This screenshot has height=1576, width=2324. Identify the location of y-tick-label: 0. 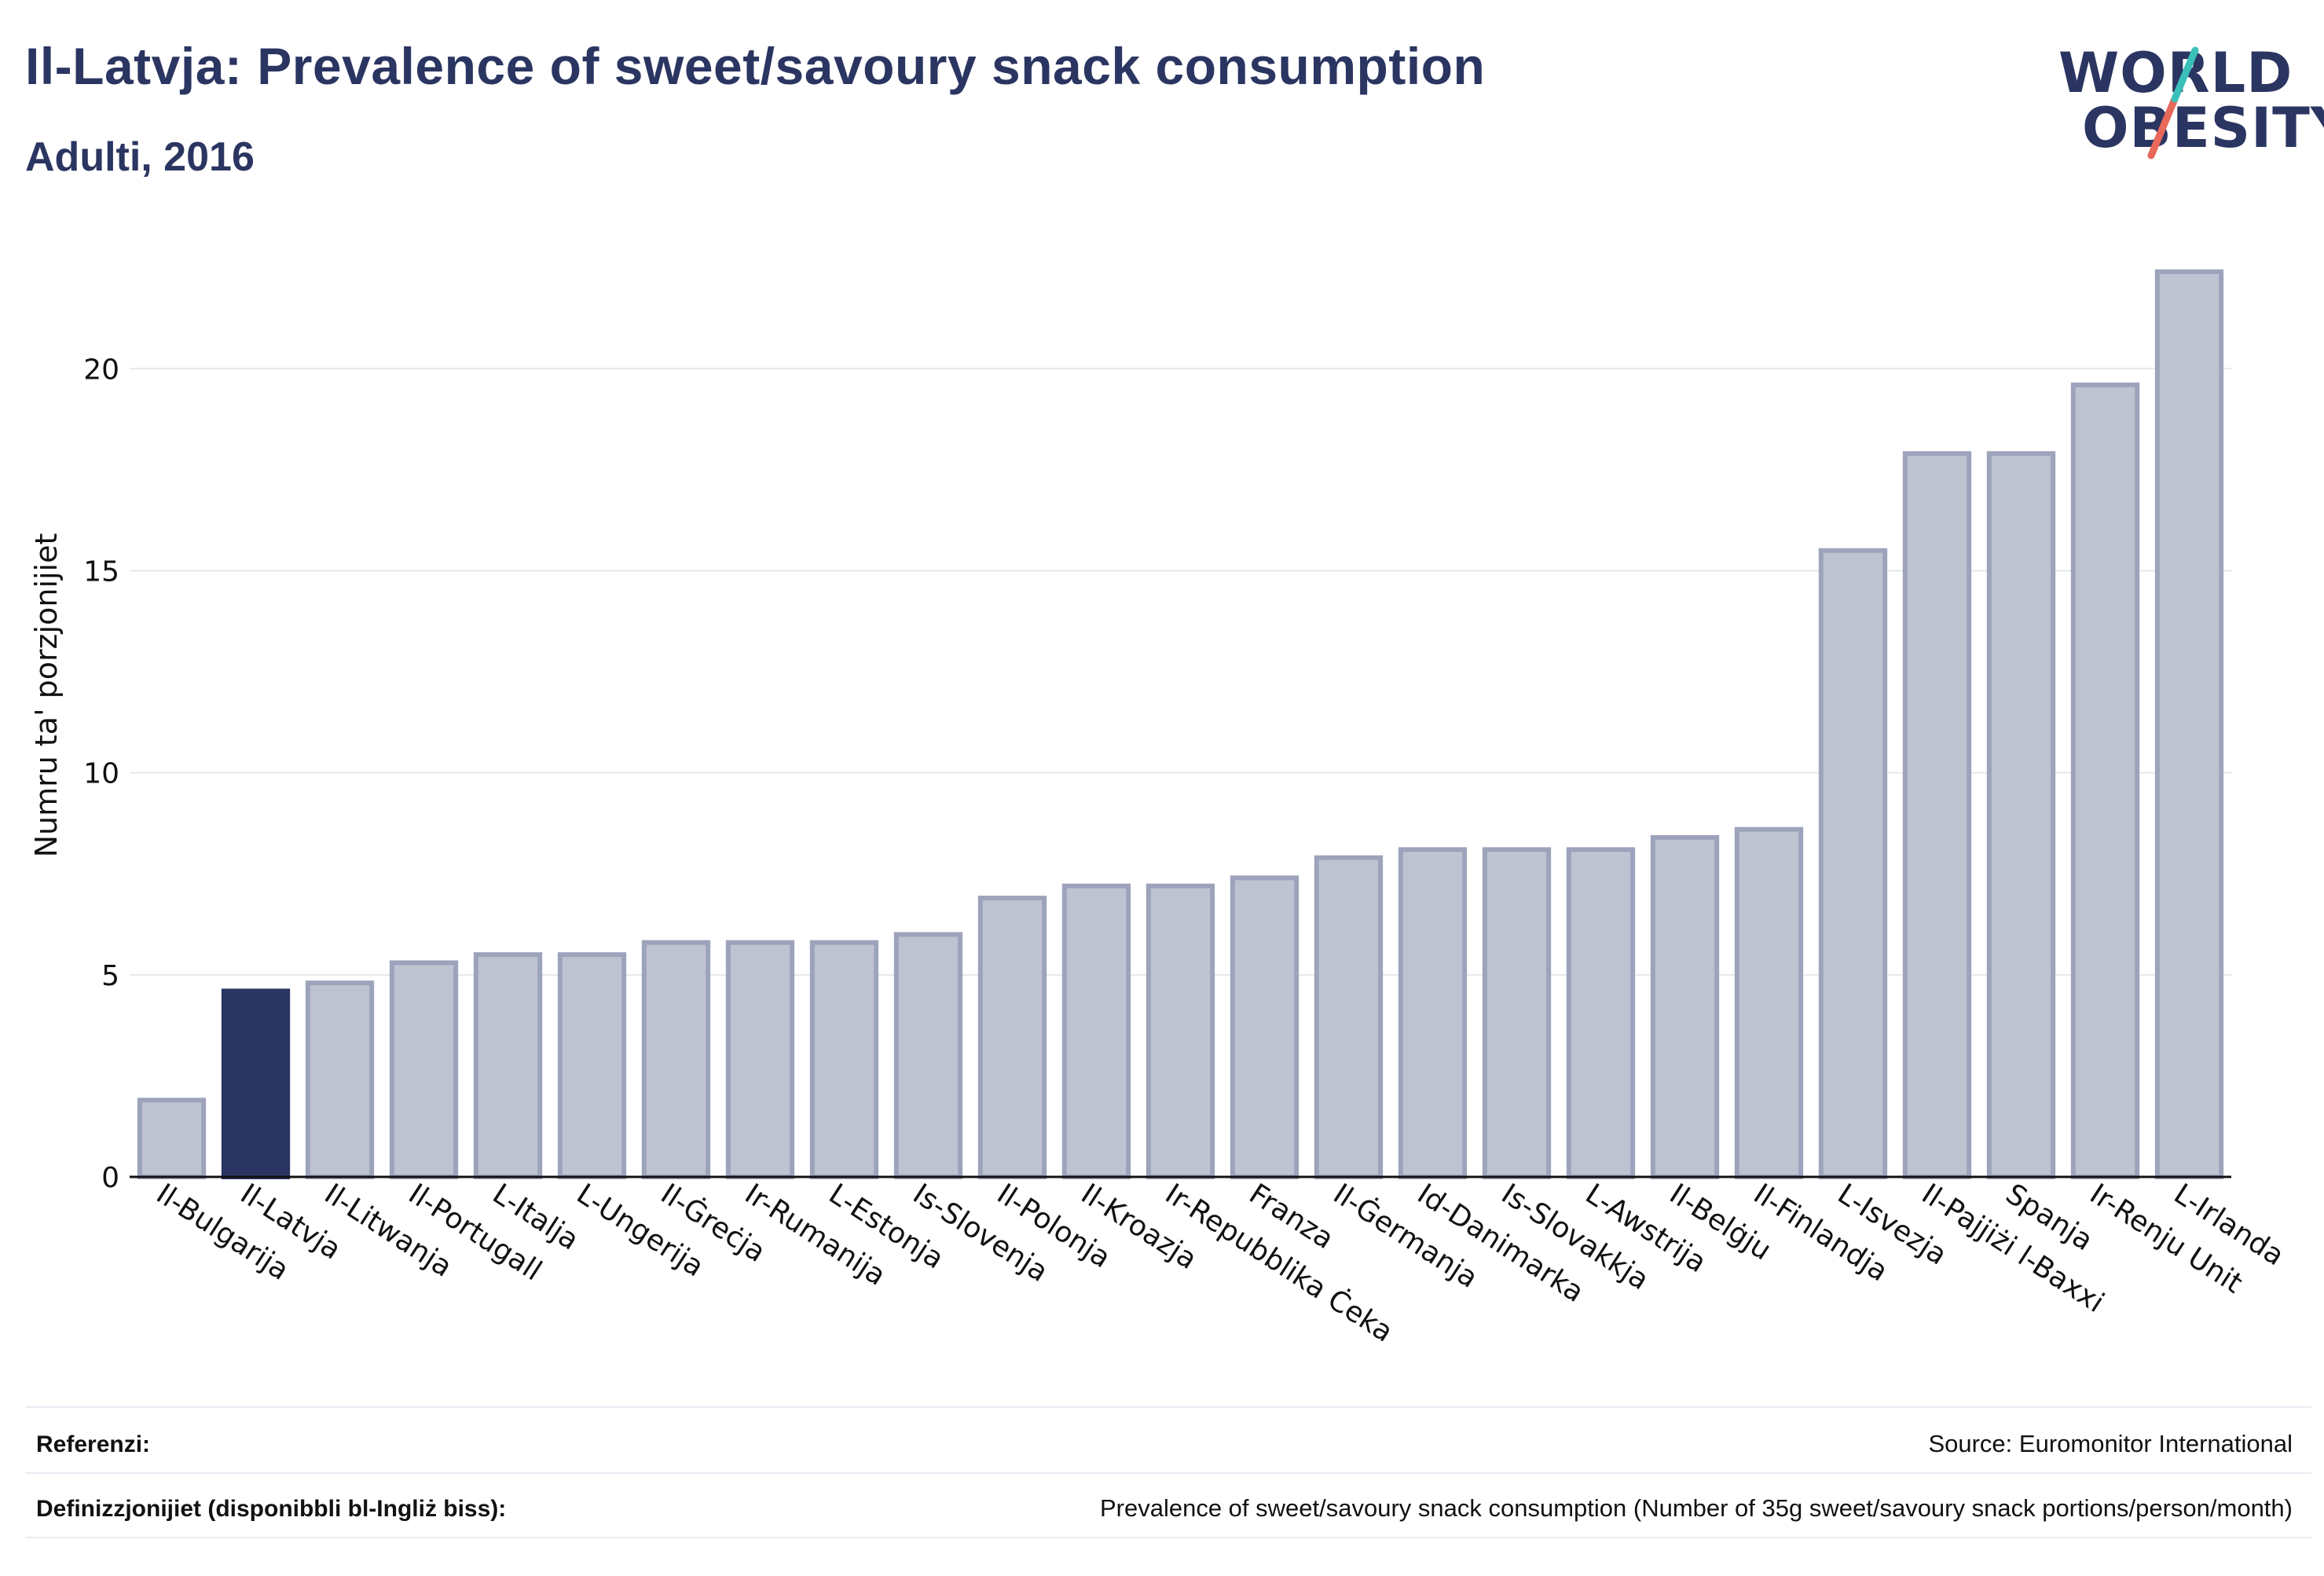
(110, 1178).